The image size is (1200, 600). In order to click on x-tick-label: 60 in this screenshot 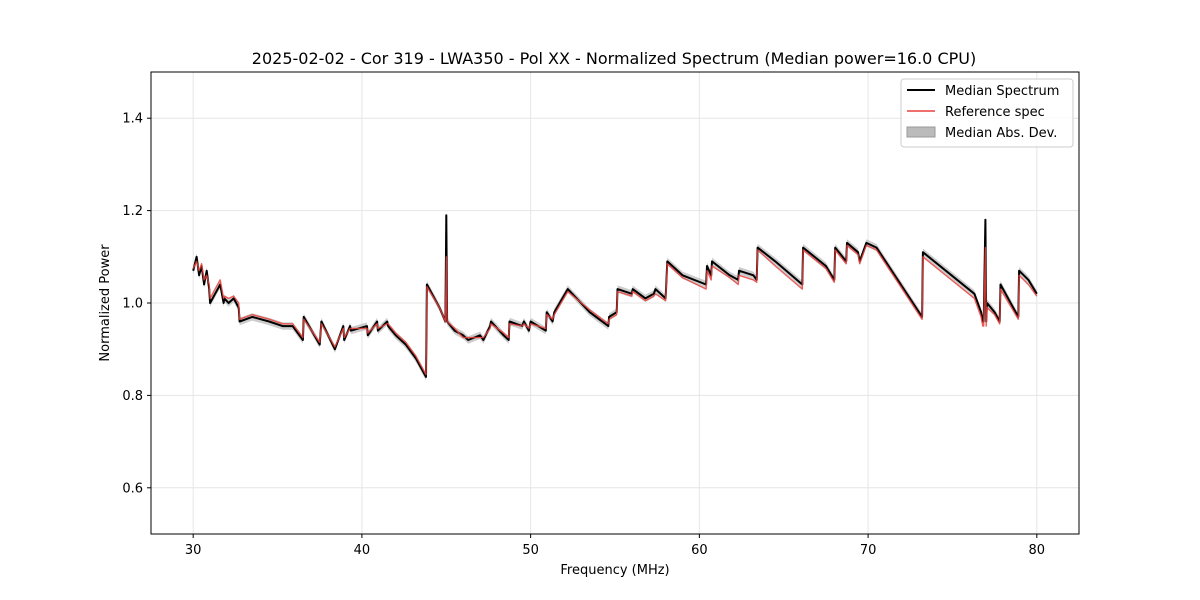, I will do `click(699, 550)`.